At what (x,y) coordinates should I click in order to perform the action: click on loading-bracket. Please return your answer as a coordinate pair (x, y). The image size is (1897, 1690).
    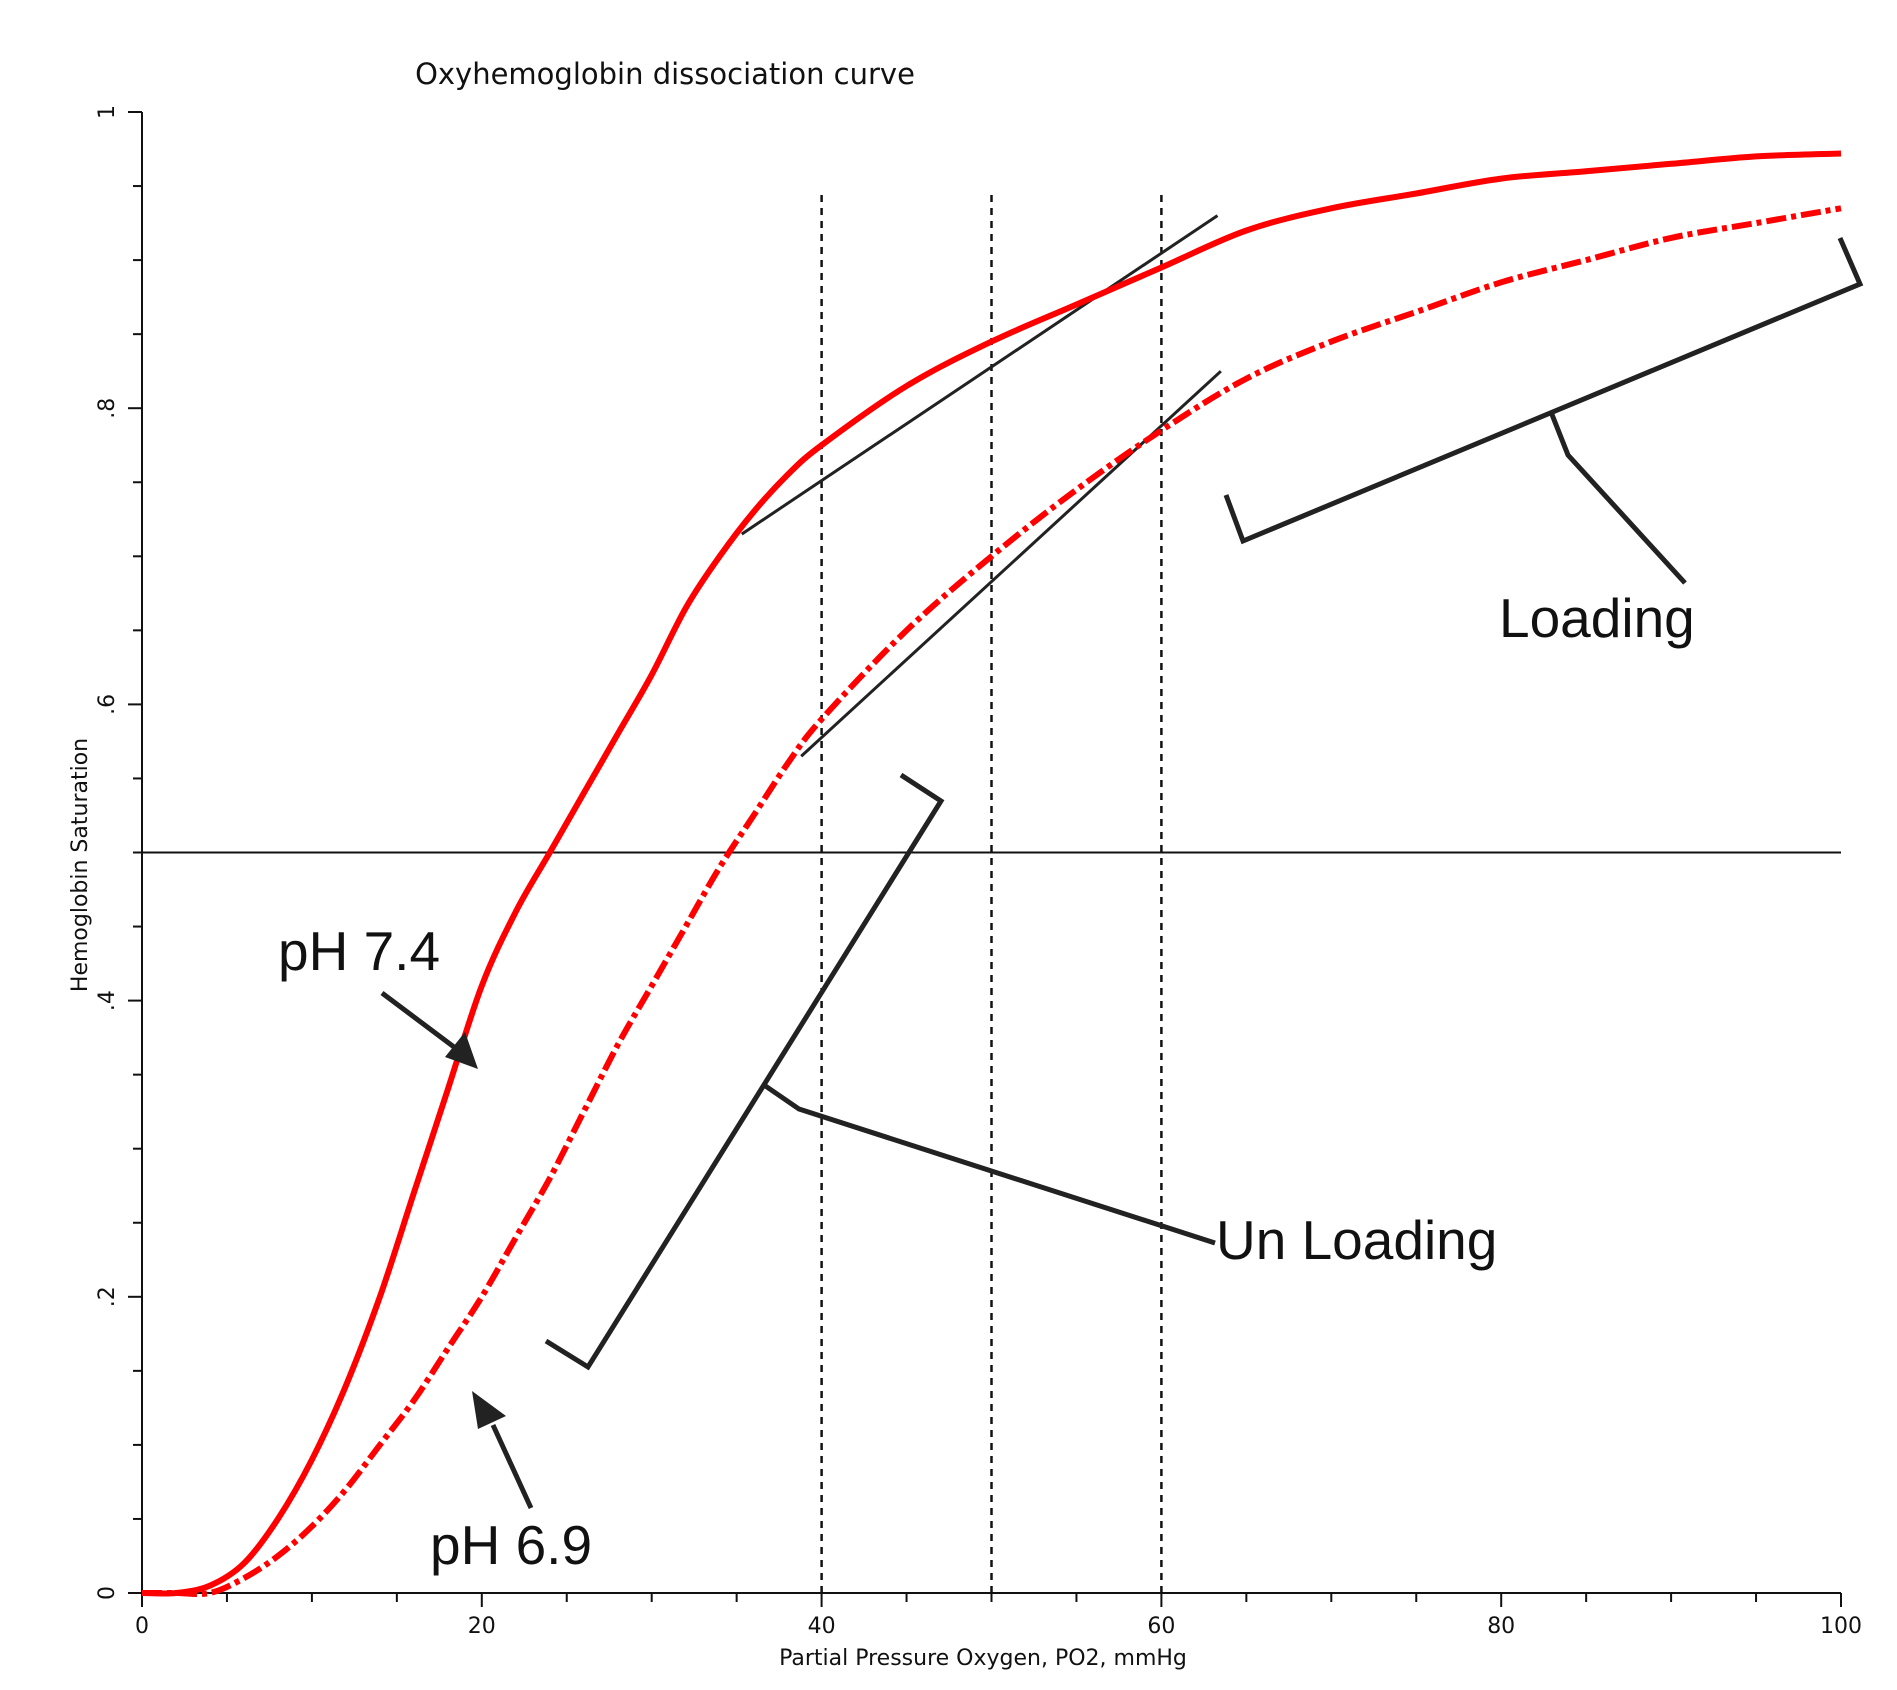
    Looking at the image, I should click on (1543, 411).